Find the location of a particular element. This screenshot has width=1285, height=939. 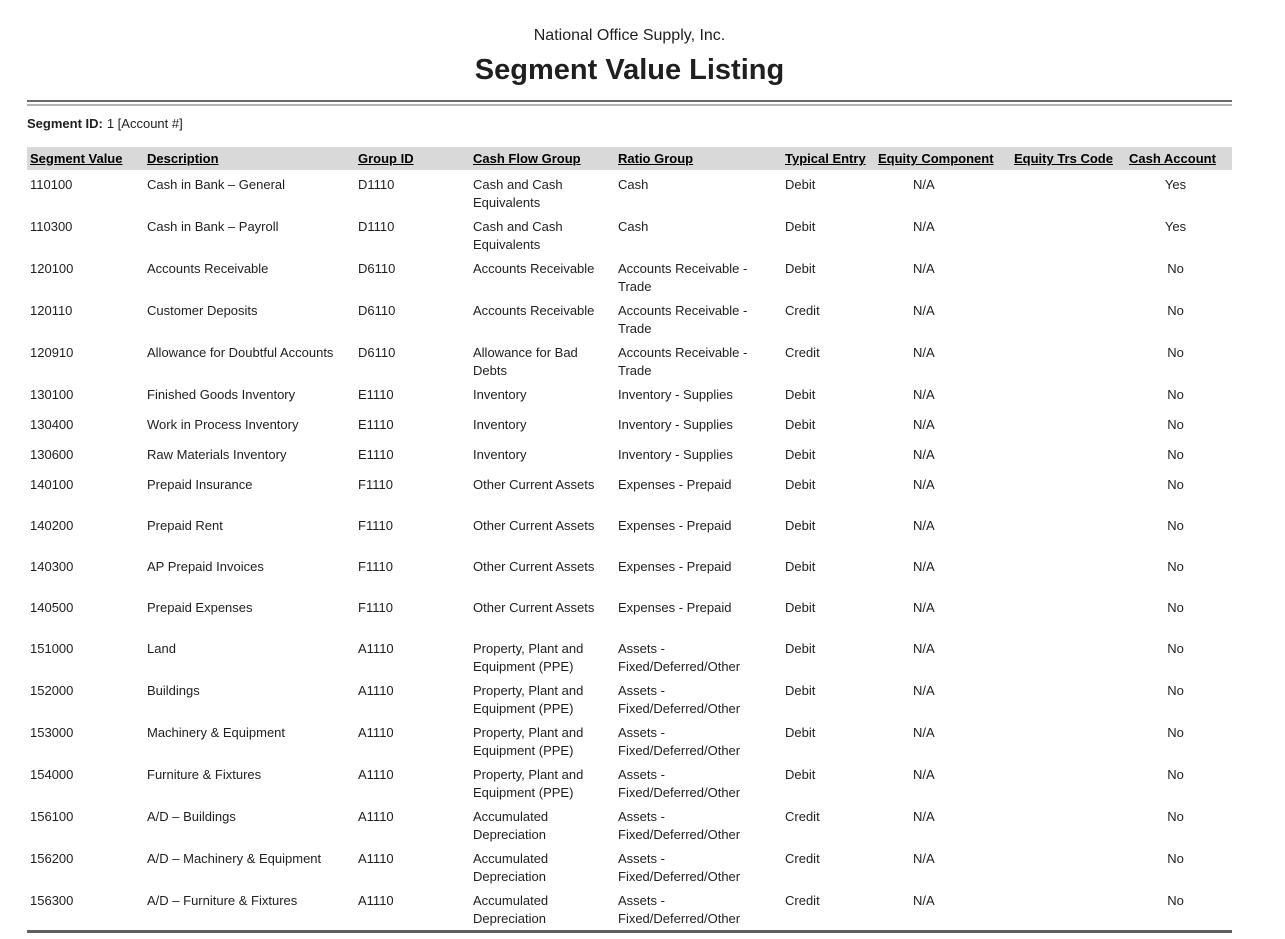

cell-segment-value: 110100 is located at coordinates (51, 184).